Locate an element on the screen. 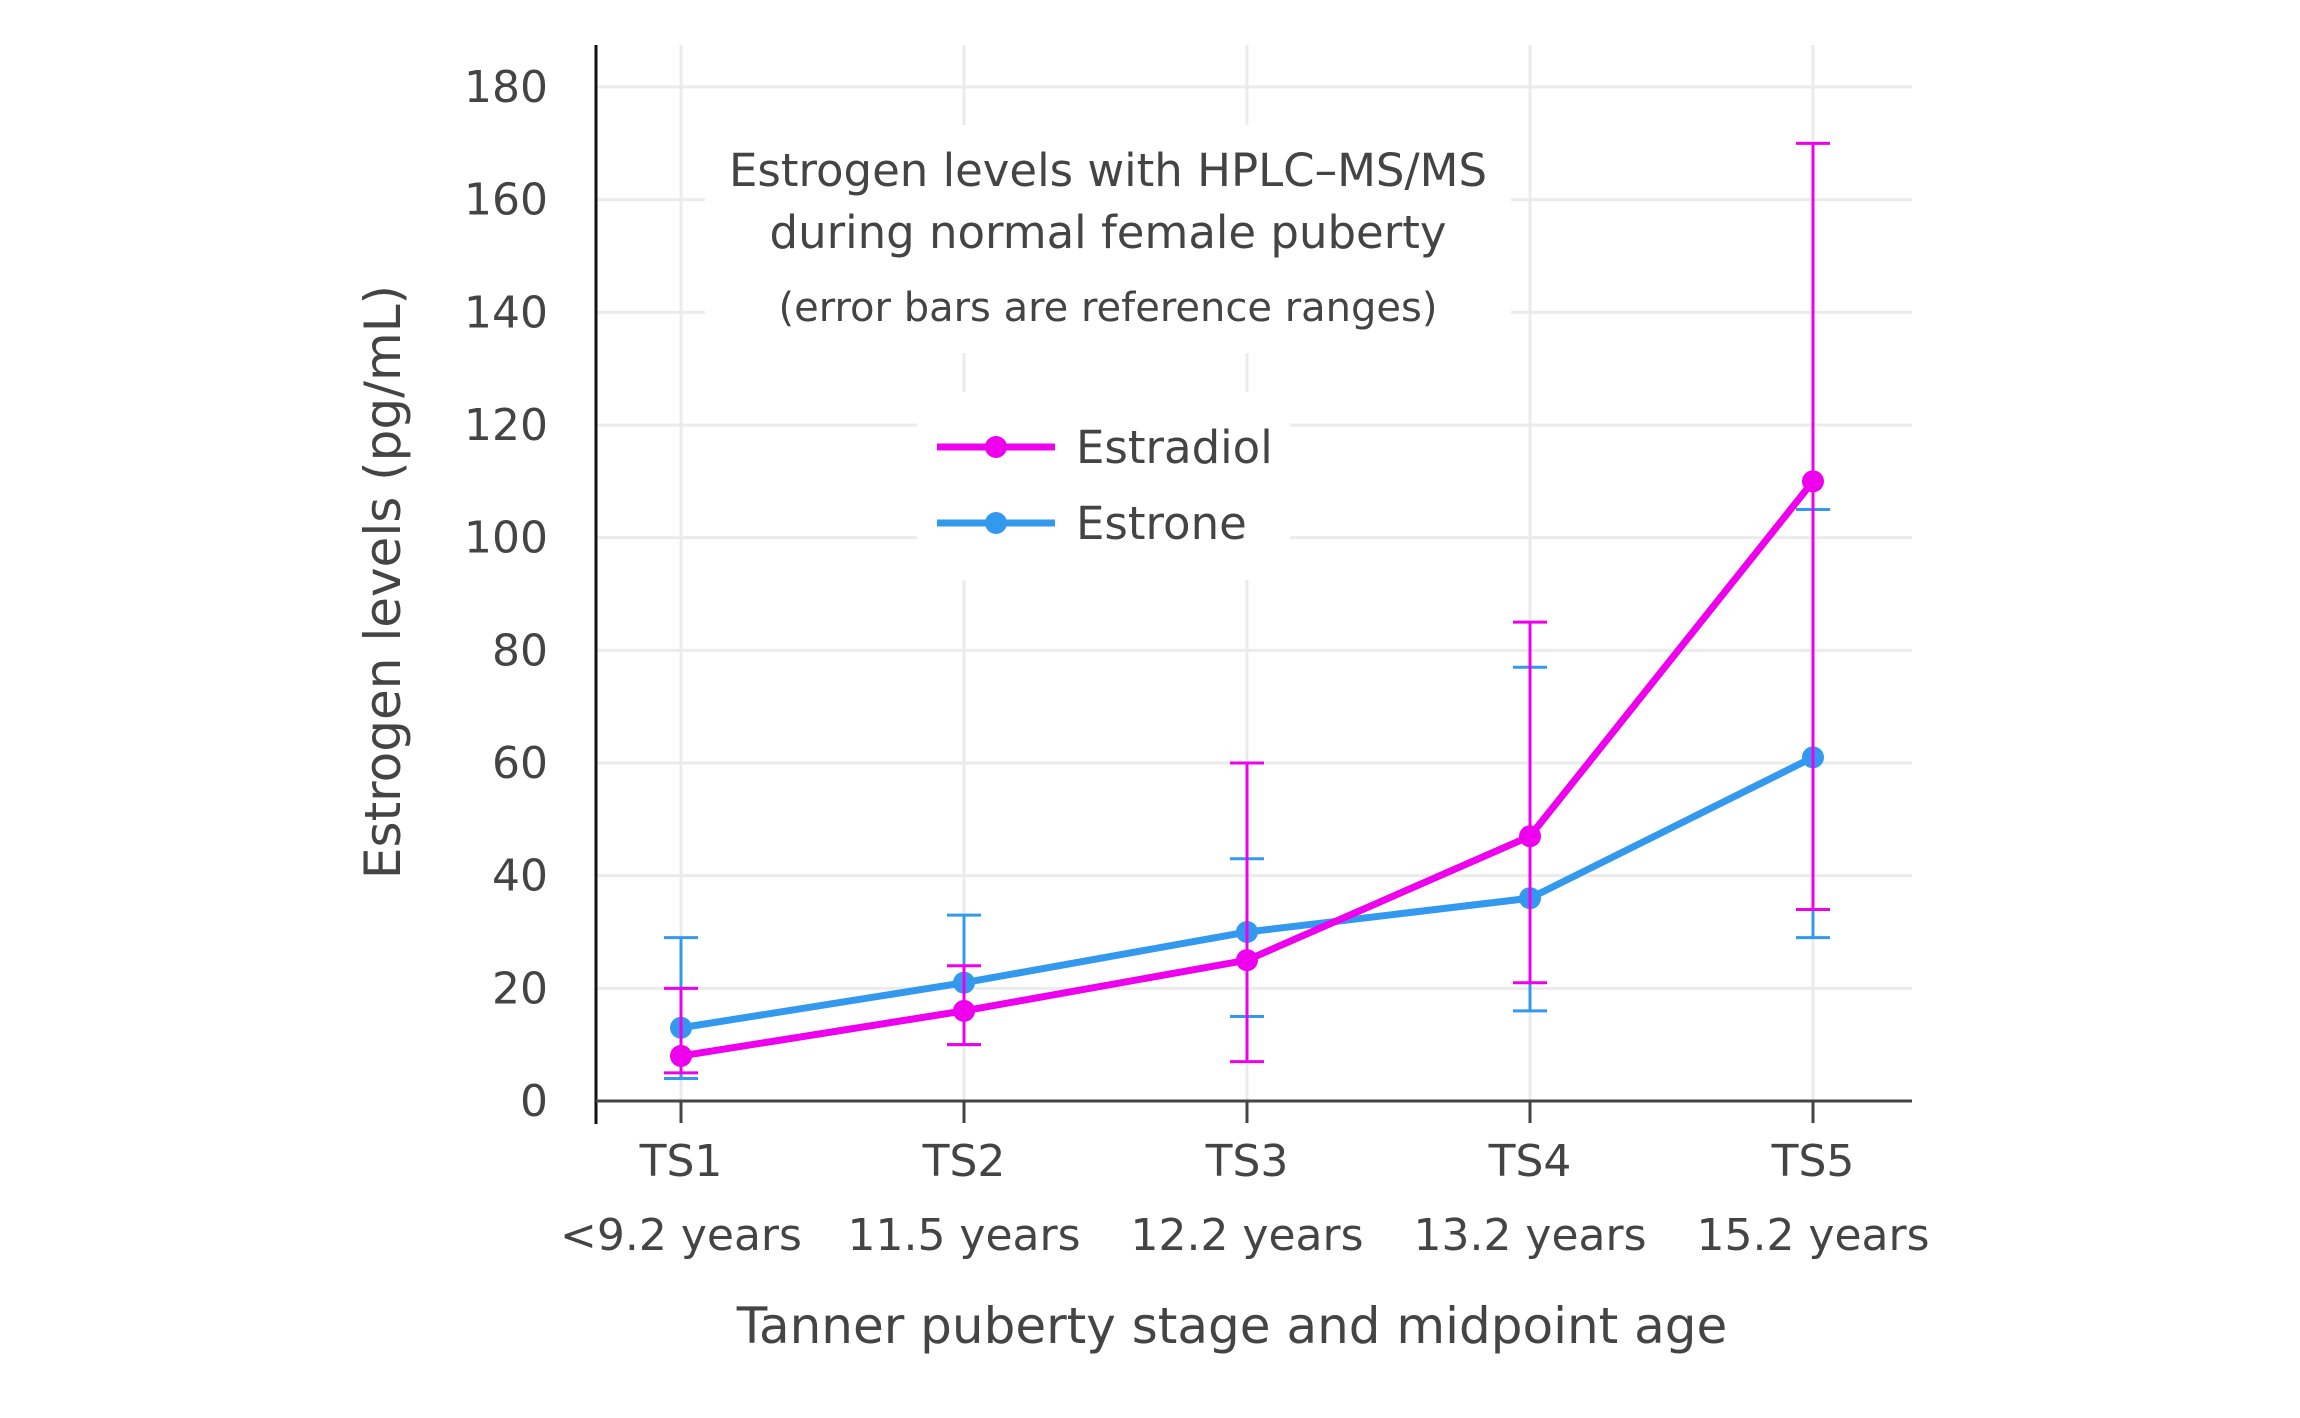 This screenshot has width=2300, height=1418. y-tick-label: 120 is located at coordinates (506, 425).